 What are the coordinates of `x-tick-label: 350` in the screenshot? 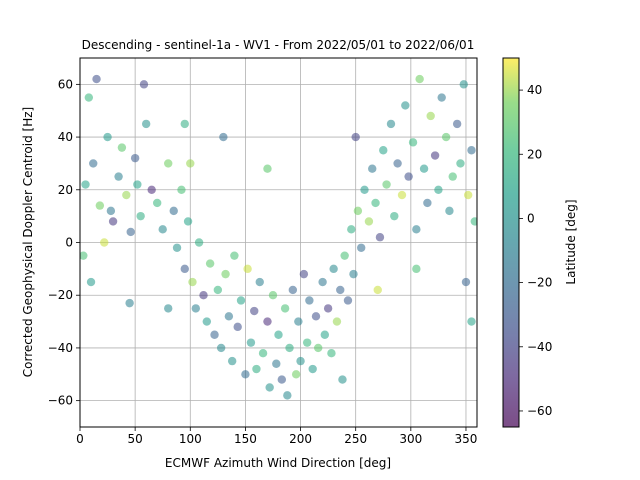 It's located at (466, 439).